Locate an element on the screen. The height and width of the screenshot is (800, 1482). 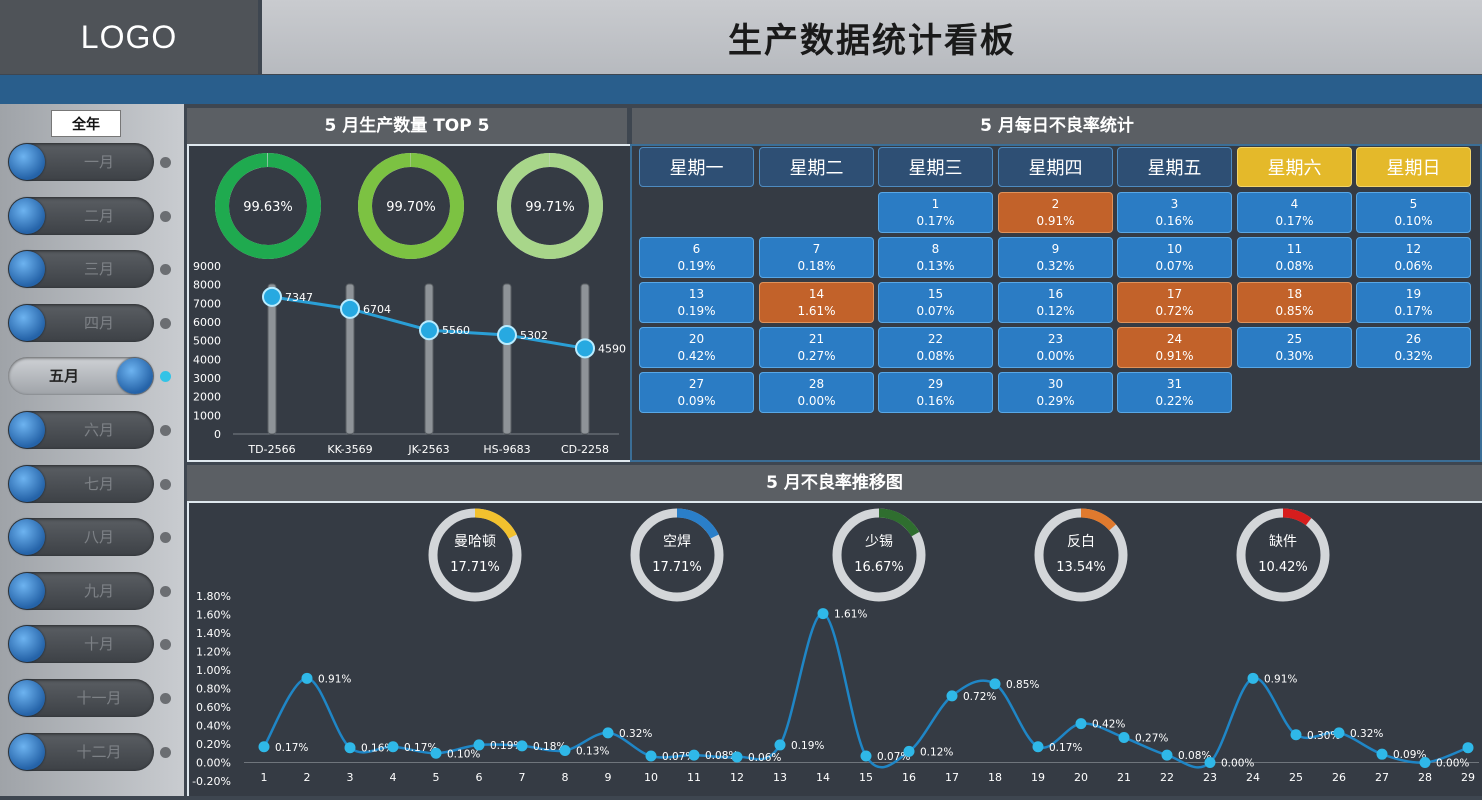
calendar-day-cell: 24 0.91% is located at coordinates (1174, 347).